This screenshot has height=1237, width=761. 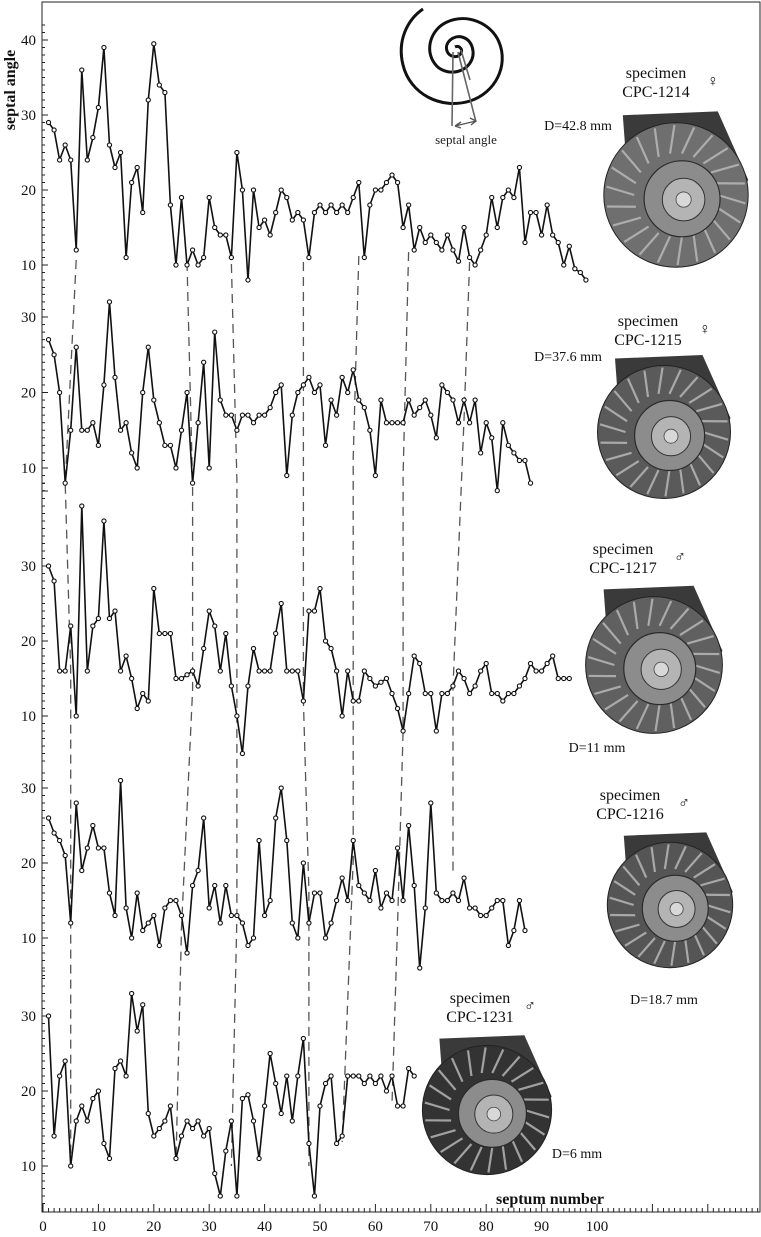 I want to click on specimen-word: specimen, so click(x=648, y=321).